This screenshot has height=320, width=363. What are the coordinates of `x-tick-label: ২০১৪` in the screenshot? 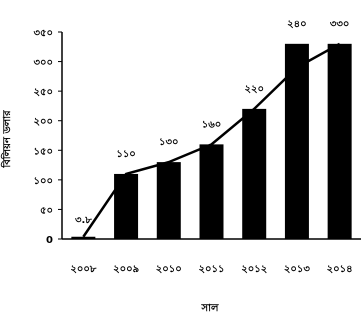 It's located at (340, 269).